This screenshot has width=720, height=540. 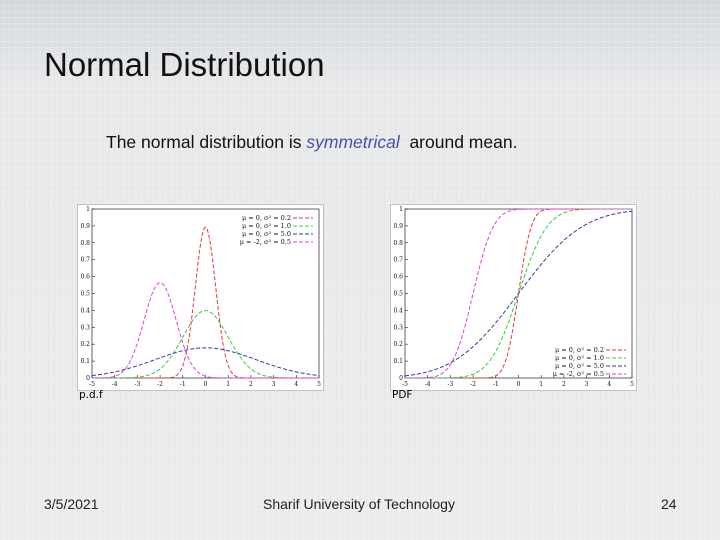 What do you see at coordinates (359, 504) in the screenshot?
I see `footer-organization: Sharif University of Technology` at bounding box center [359, 504].